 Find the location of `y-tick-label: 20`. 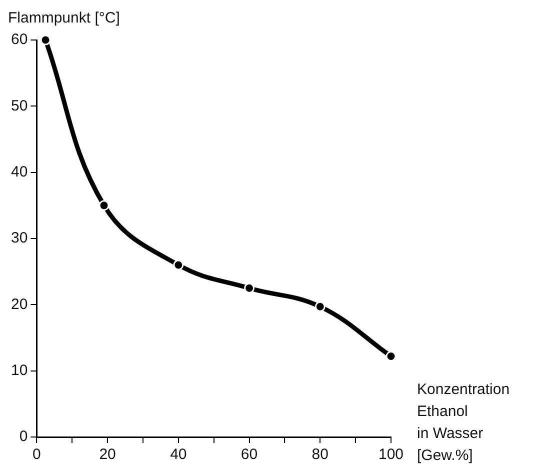

y-tick-label: 20 is located at coordinates (19, 304).